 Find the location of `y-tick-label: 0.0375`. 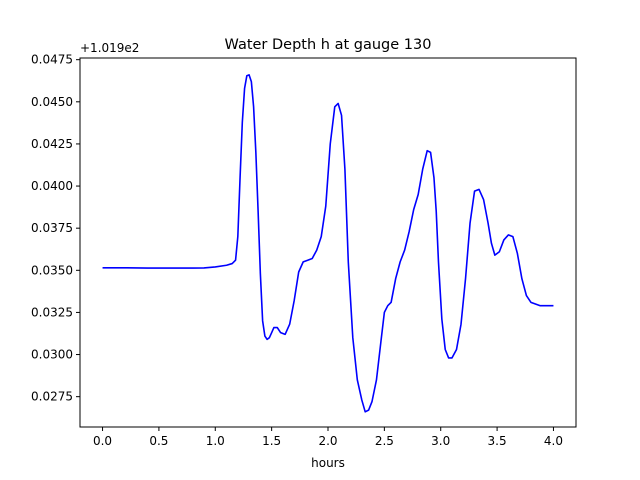

y-tick-label: 0.0375 is located at coordinates (52, 228).